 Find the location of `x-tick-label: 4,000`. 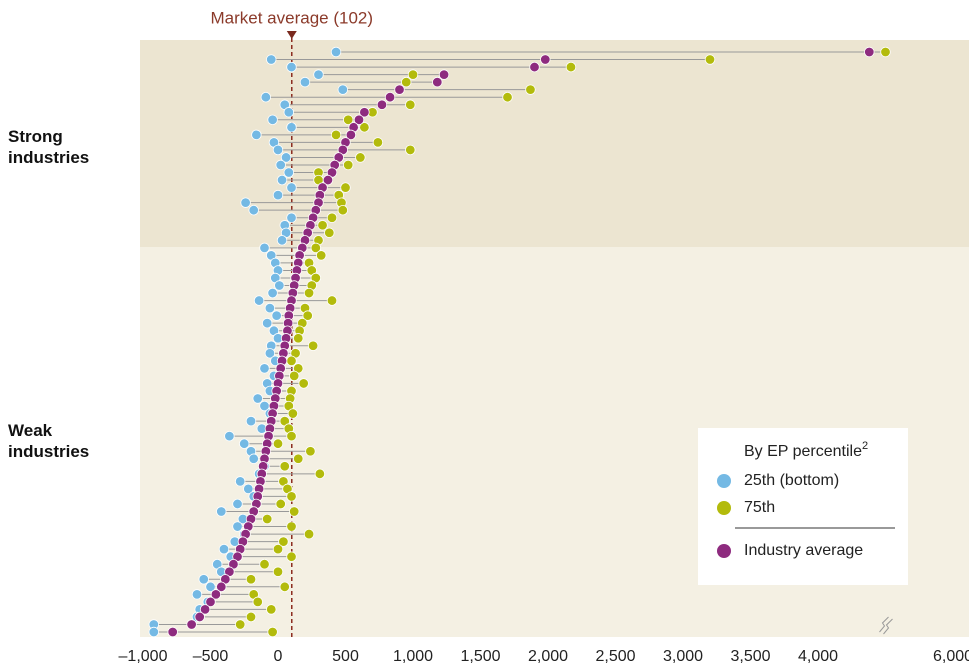

x-tick-label: 4,000 is located at coordinates (818, 656).